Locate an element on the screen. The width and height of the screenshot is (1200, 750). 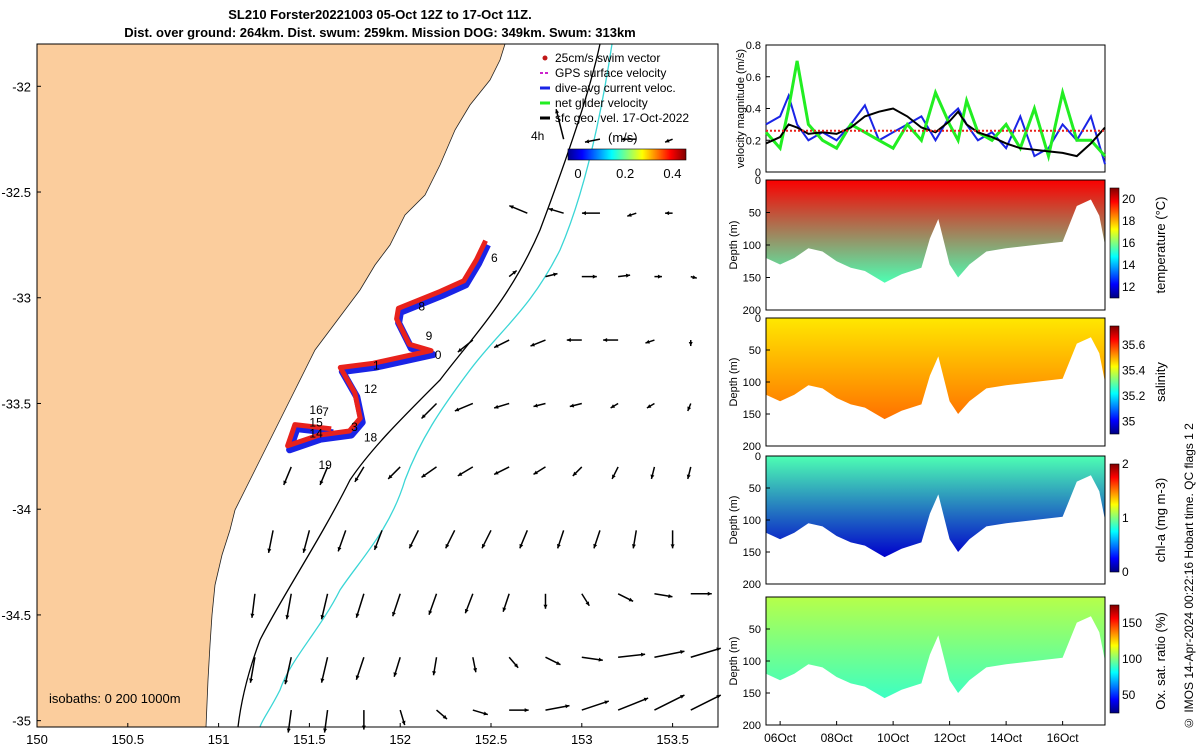
velocity-y-tick-label: 0 is located at coordinates (758, 173).